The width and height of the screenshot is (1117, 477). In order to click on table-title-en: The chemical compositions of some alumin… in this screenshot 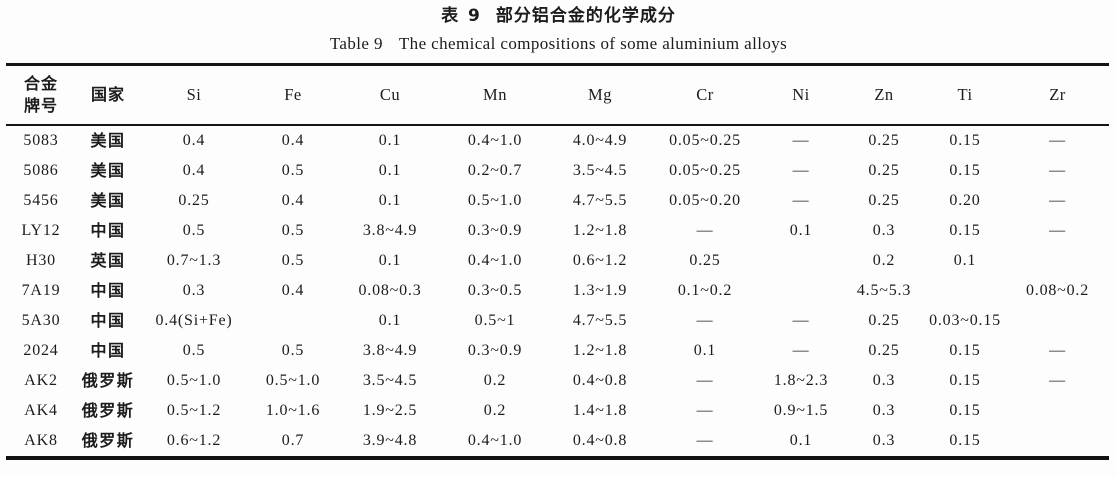, I will do `click(593, 43)`.